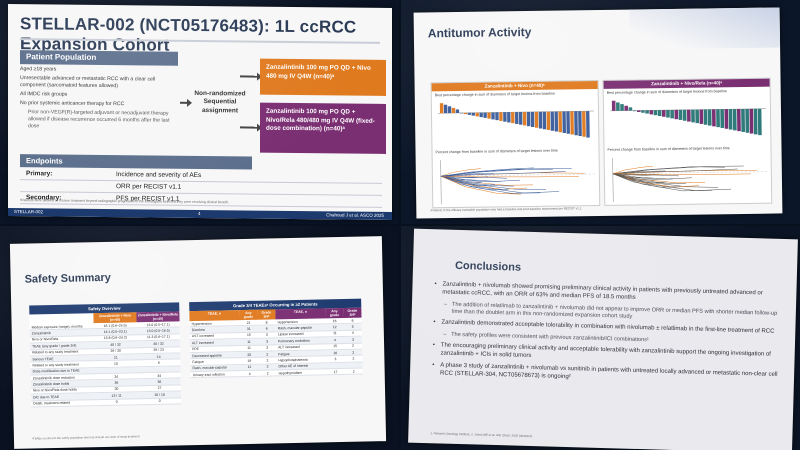  What do you see at coordinates (158, 350) in the screenshot?
I see `table-cell: 39 / 23` at bounding box center [158, 350].